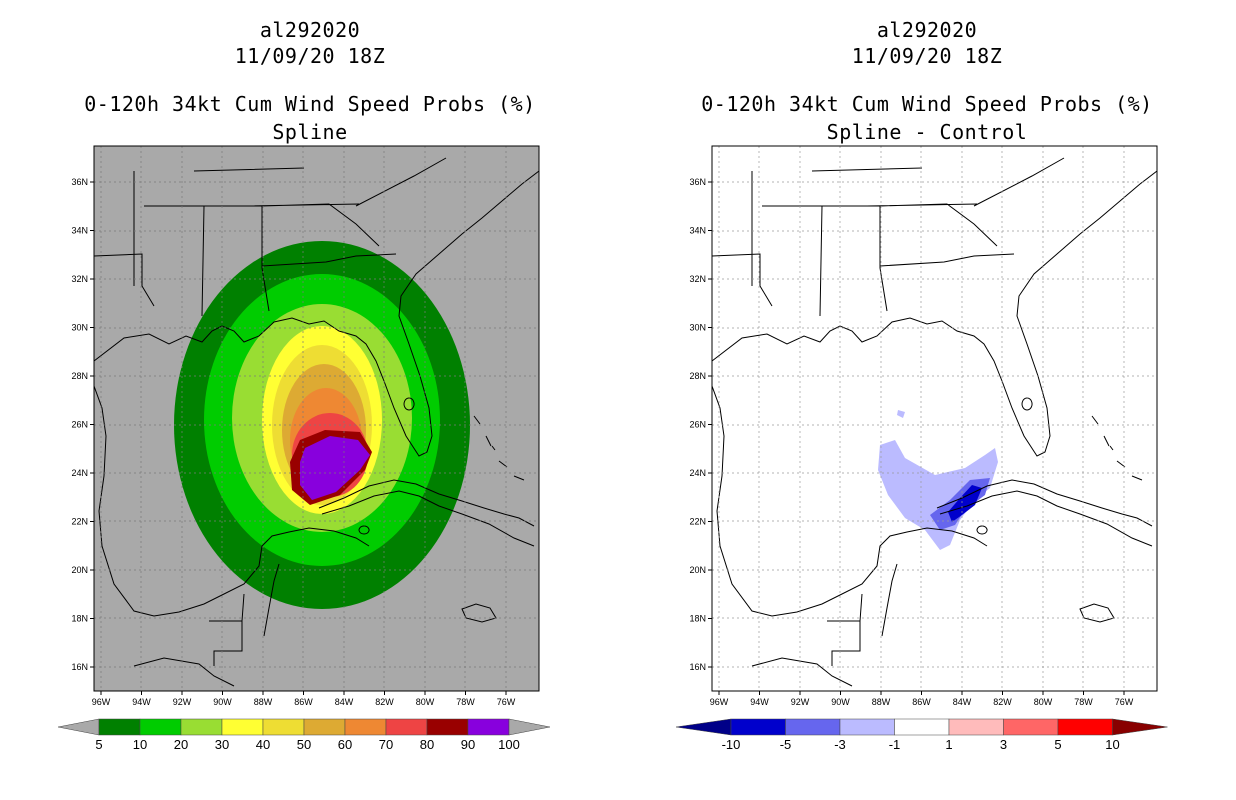 This screenshot has width=1236, height=800. Describe the element at coordinates (386, 744) in the screenshot. I see `colorbar-label: 70` at that location.